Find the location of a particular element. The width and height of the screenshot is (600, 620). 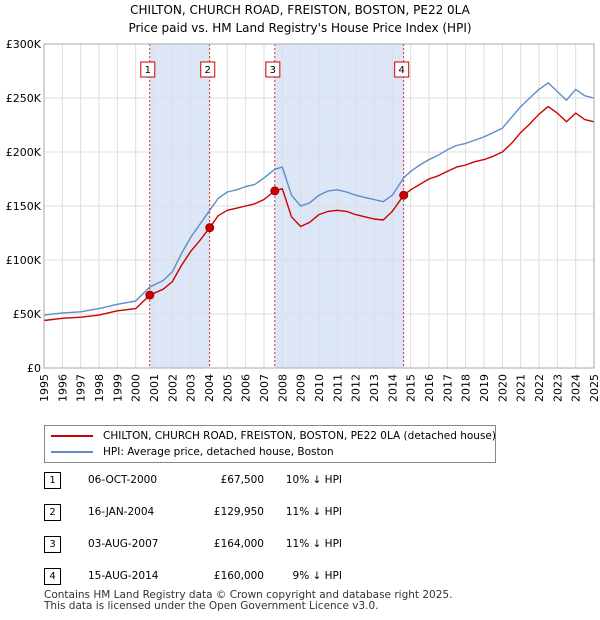

x-tick-label: 2016 is located at coordinates (429, 388).